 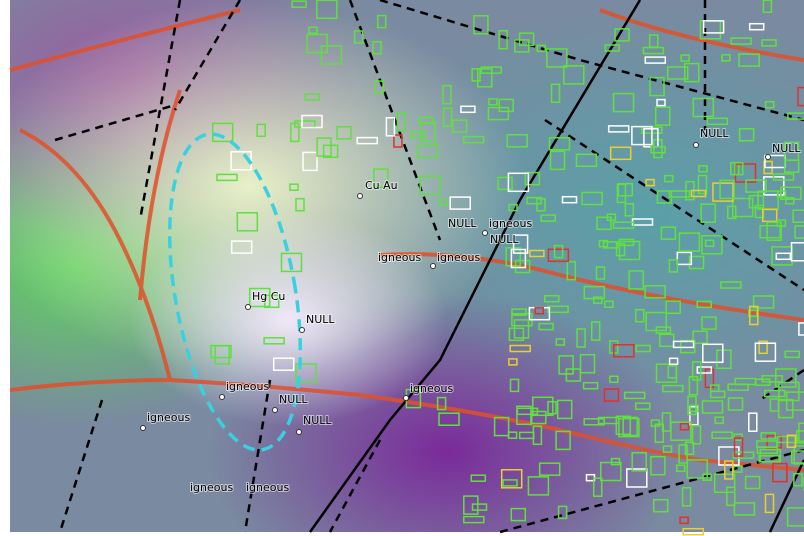 I want to click on target-ellipse, so click(x=235, y=292).